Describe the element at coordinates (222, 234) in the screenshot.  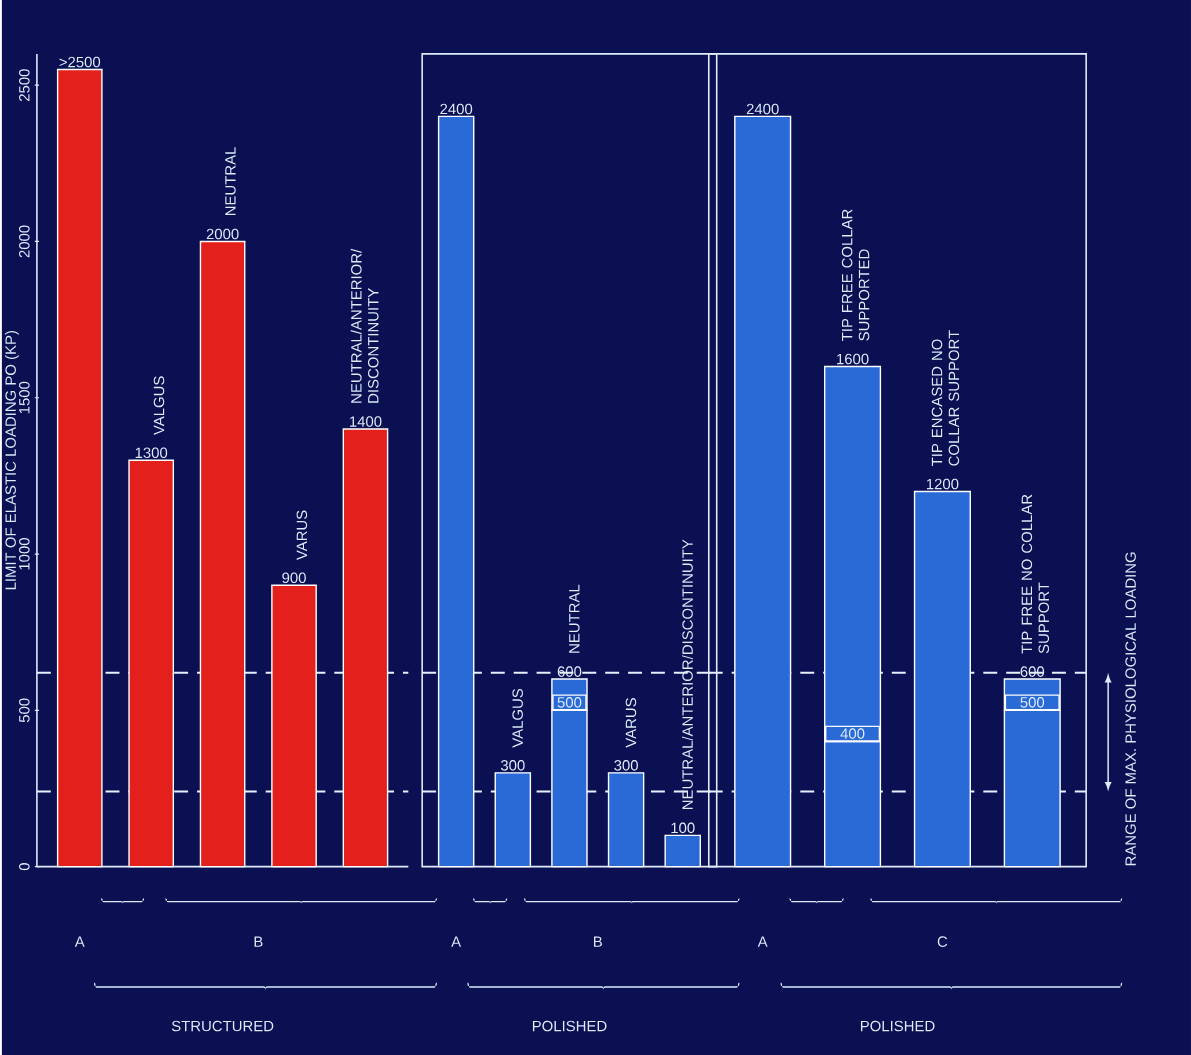
I see `data-label: 2000` at that location.